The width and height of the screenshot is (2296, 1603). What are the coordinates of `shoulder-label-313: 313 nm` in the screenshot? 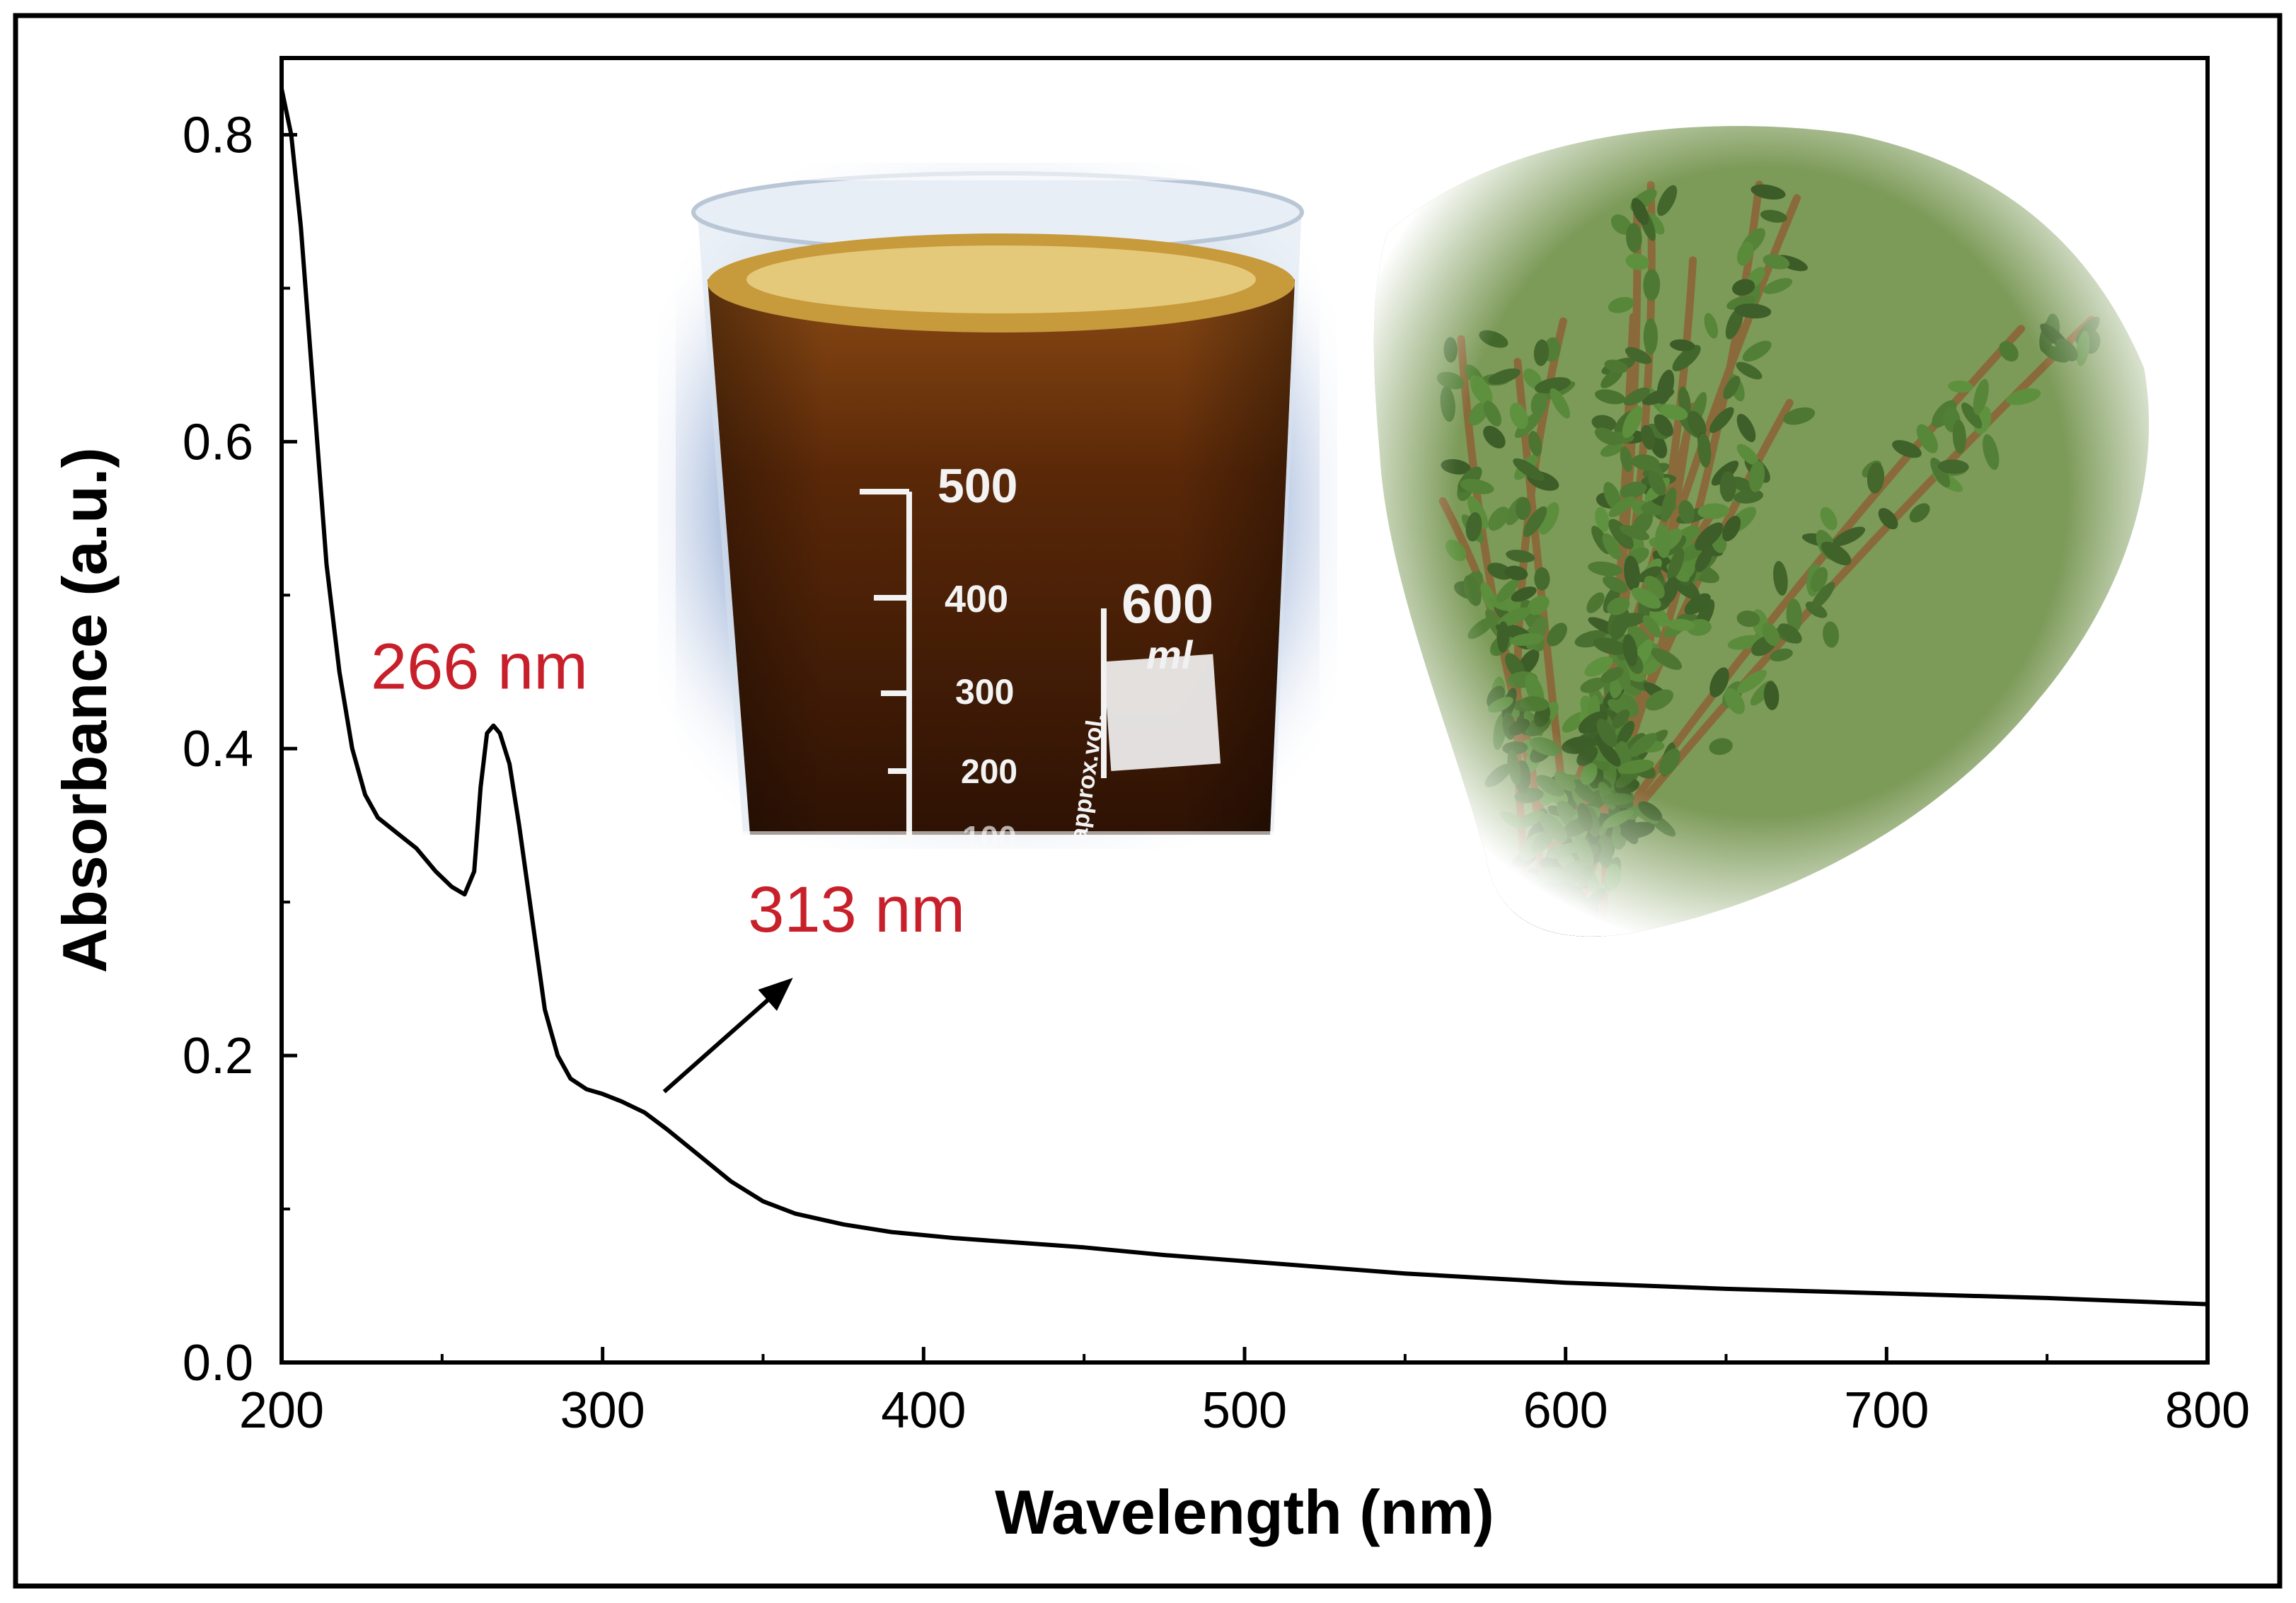 It's located at (856, 910).